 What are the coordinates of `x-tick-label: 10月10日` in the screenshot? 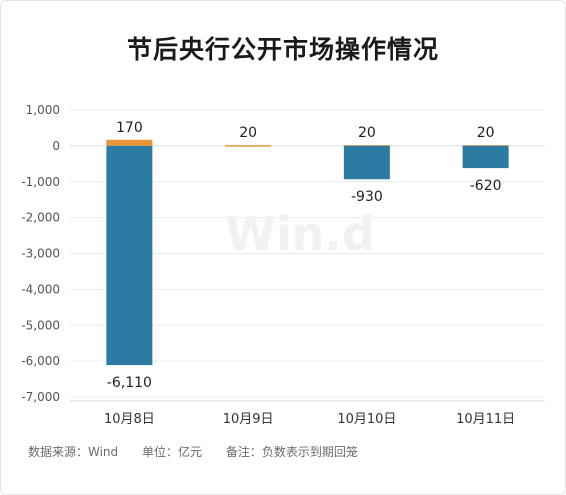 It's located at (366, 419).